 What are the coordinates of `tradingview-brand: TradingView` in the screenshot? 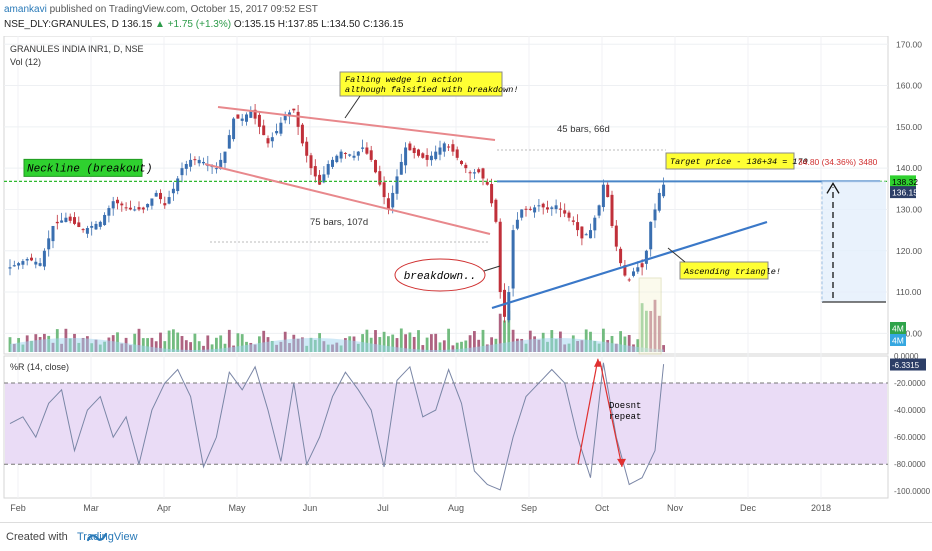 It's located at (107, 537).